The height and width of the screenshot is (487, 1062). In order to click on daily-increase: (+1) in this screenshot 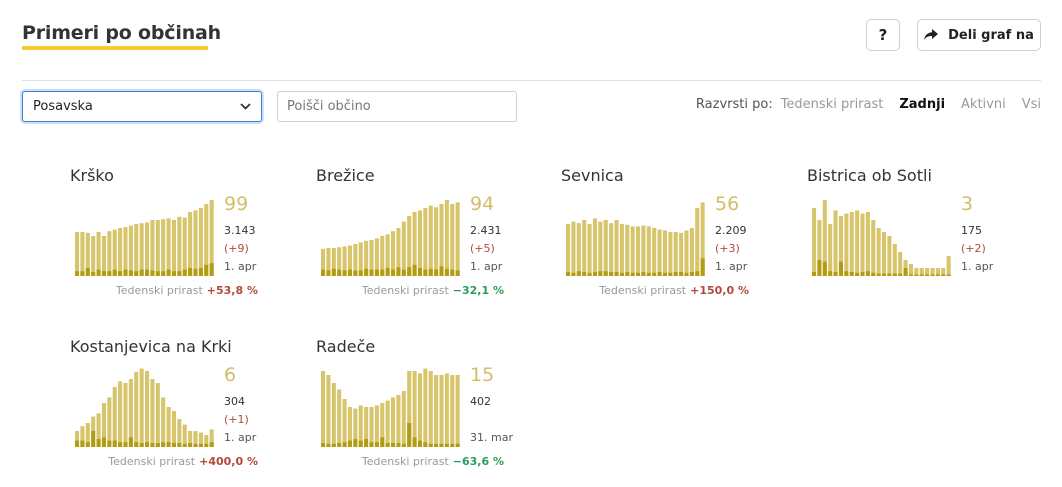, I will do `click(236, 419)`.